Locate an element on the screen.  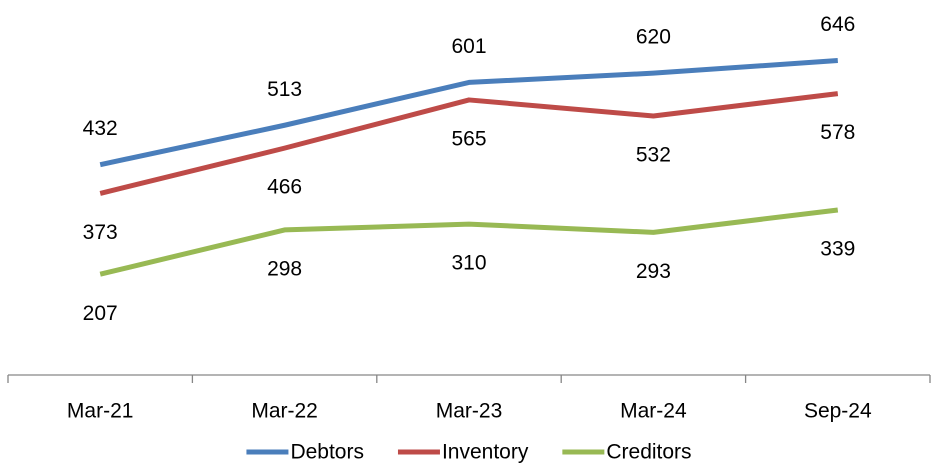
x-tick-label: Mar-21 is located at coordinates (100, 411).